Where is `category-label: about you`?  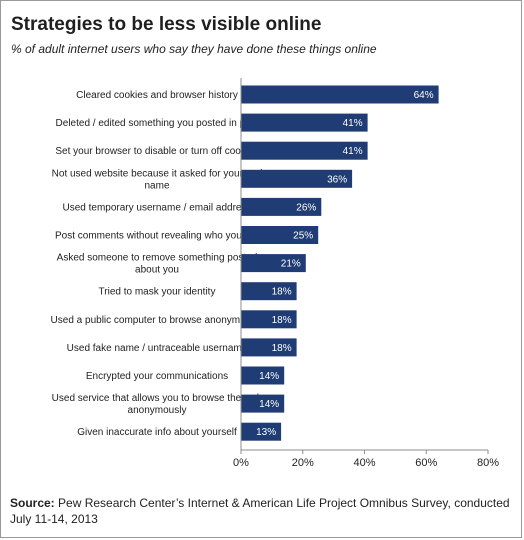 category-label: about you is located at coordinates (157, 270).